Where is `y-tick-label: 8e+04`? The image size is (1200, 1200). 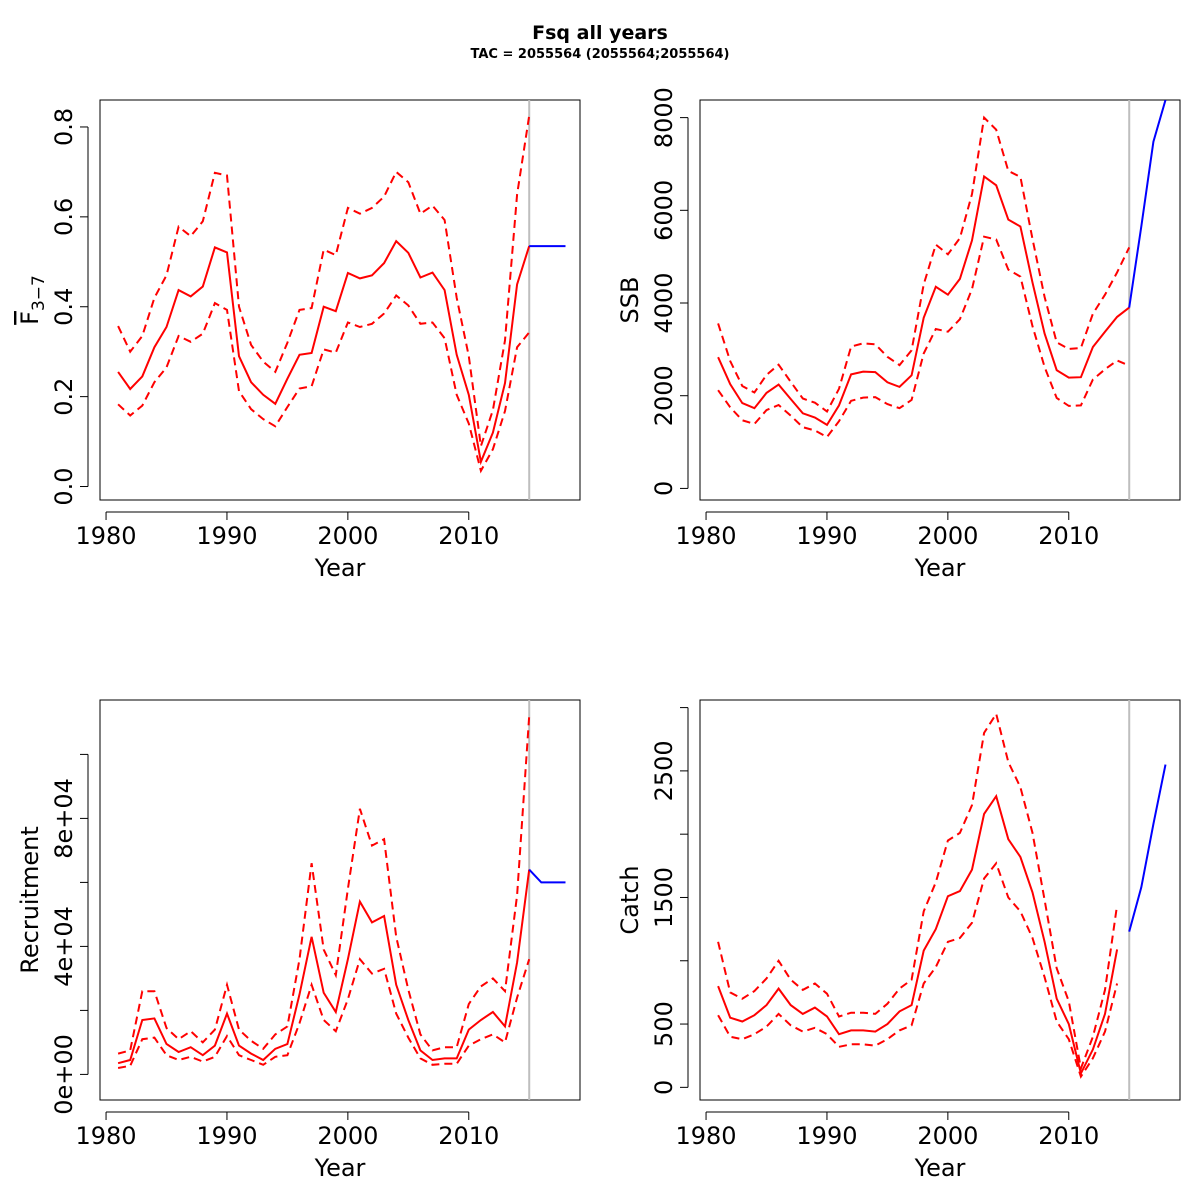
y-tick-label: 8e+04 is located at coordinates (64, 818).